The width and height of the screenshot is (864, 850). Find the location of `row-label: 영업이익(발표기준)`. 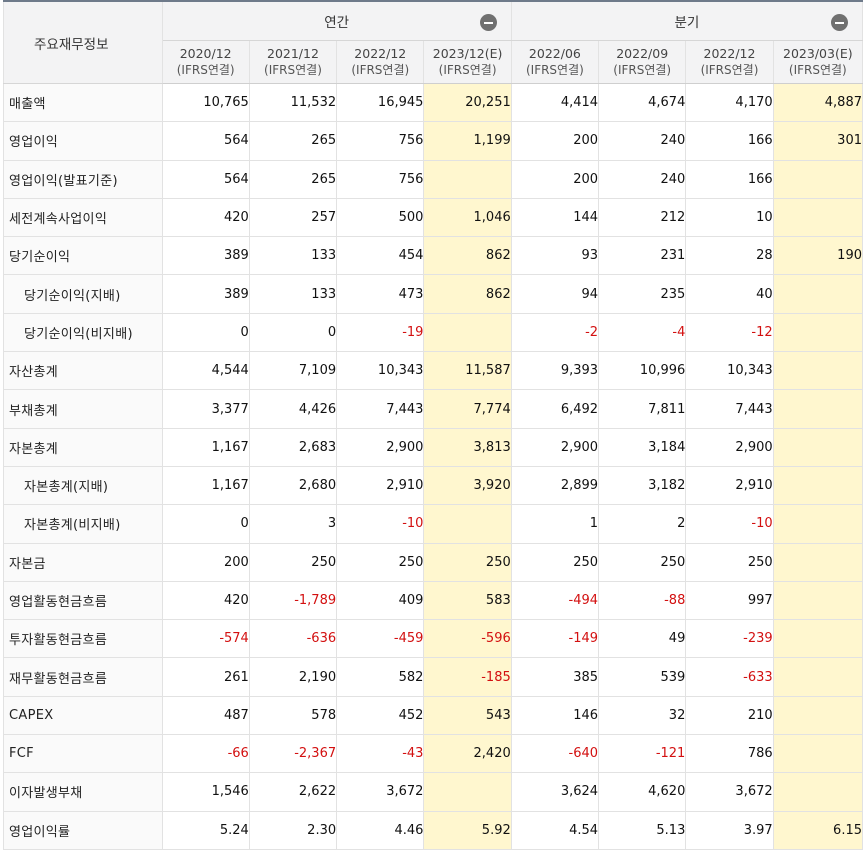

row-label: 영업이익(발표기준) is located at coordinates (83, 179).